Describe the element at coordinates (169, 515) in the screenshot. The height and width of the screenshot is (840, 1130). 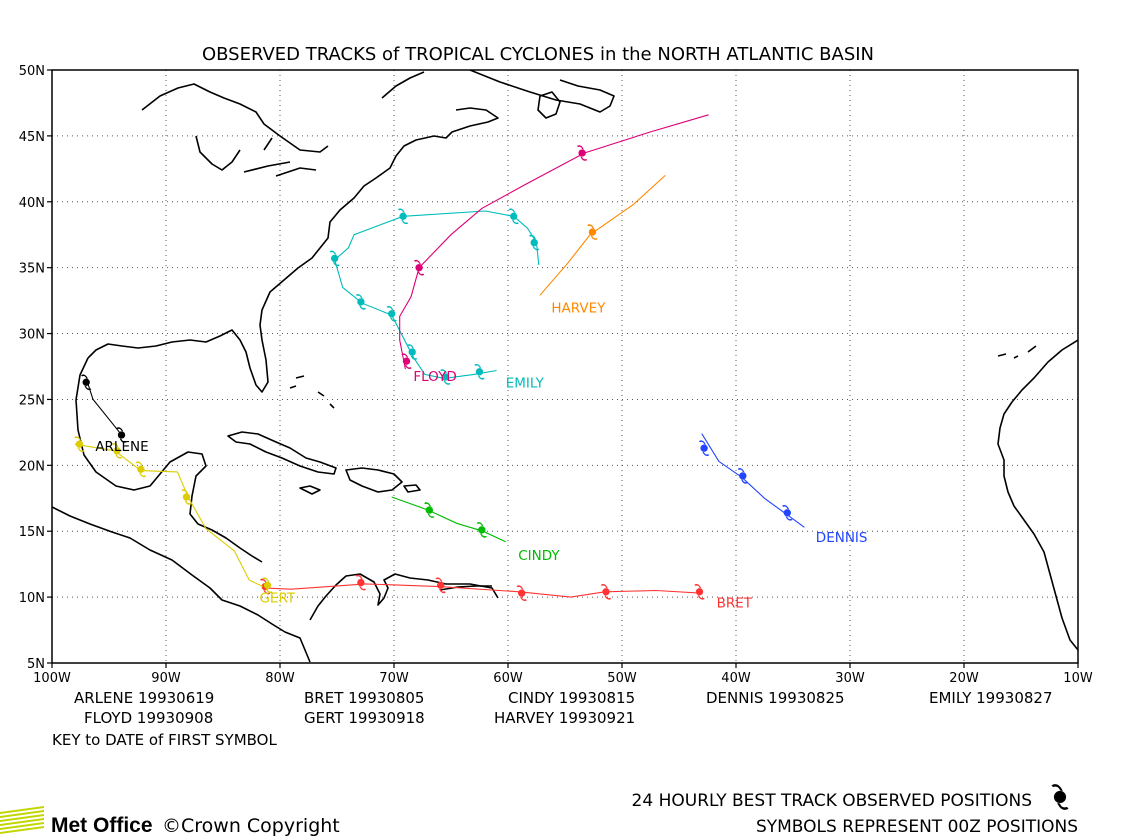
I see `track-gert` at that location.